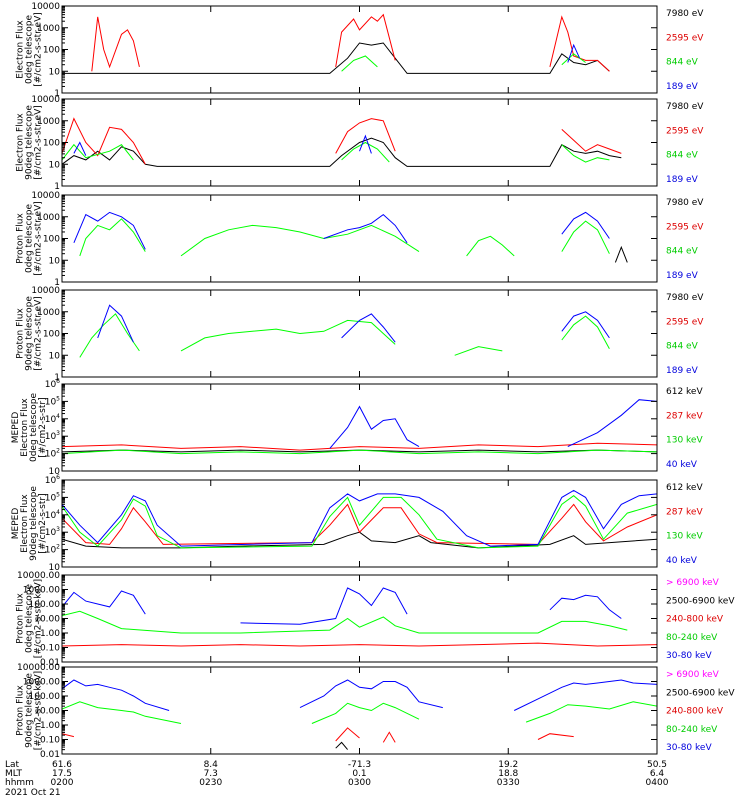 The image size is (750, 800). I want to click on y-tick-label: 10⁶, so click(52, 480).